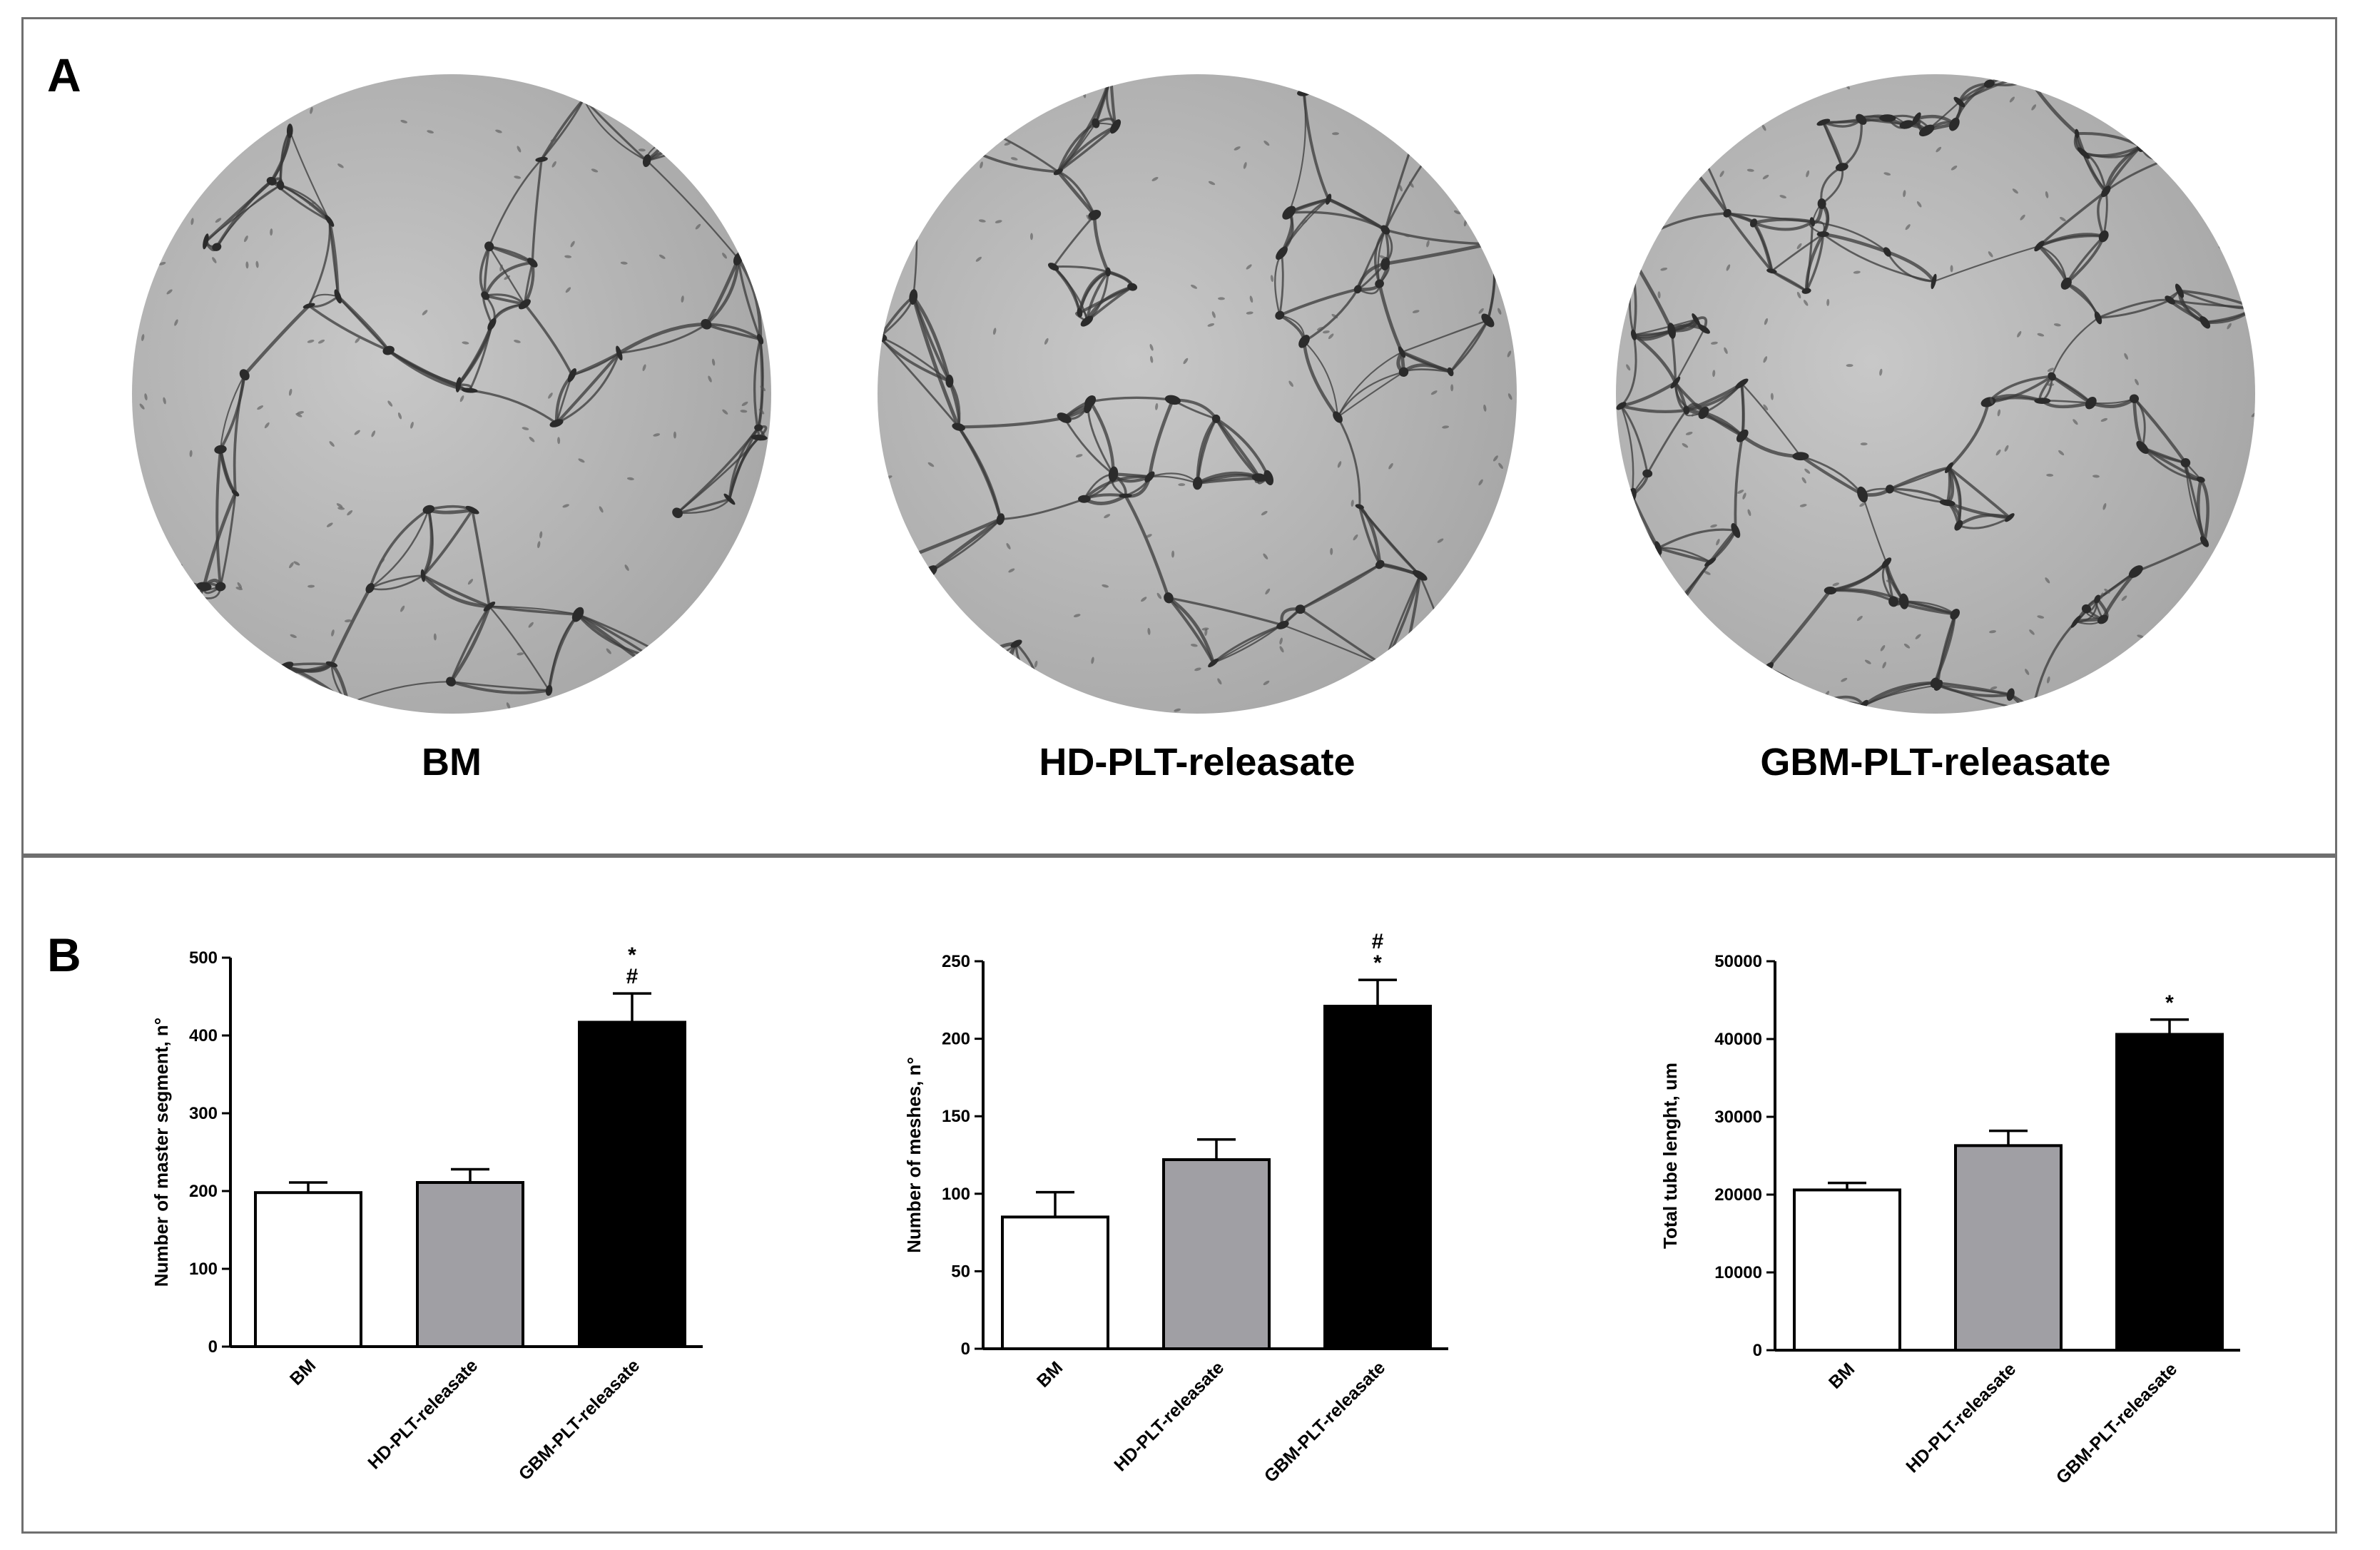 The height and width of the screenshot is (1550, 2380). I want to click on y-axis-label: Number of meshes, n°, so click(914, 1155).